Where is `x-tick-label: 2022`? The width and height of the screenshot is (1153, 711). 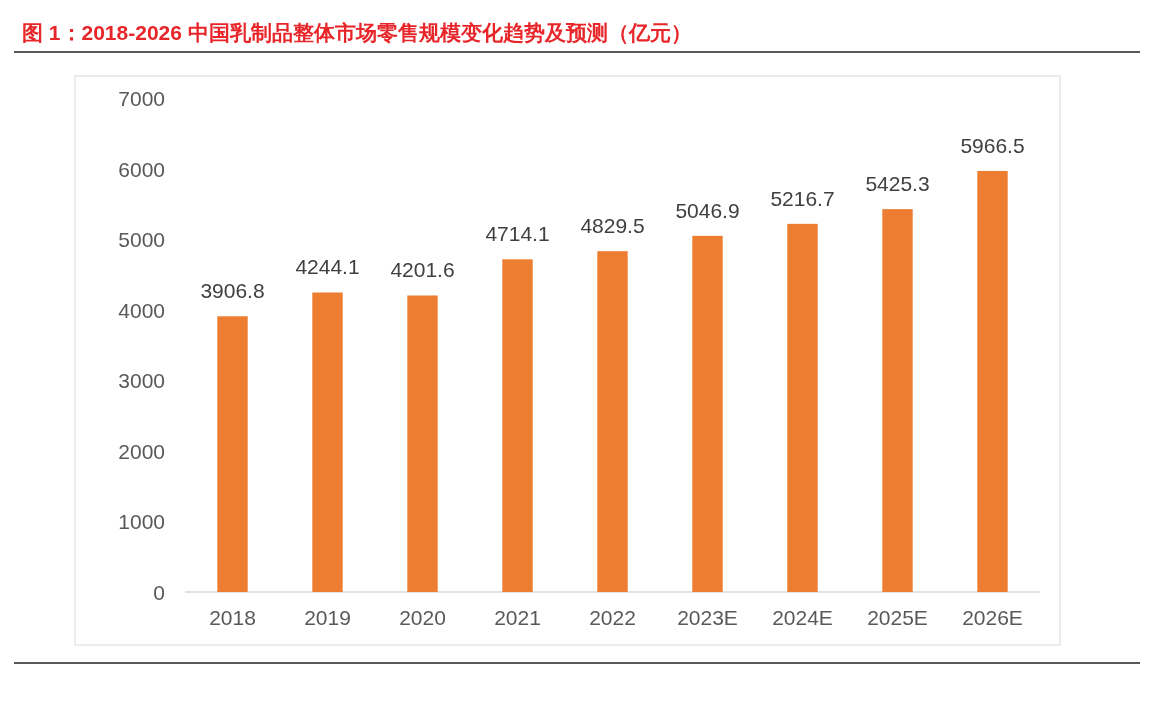
x-tick-label: 2022 is located at coordinates (612, 617).